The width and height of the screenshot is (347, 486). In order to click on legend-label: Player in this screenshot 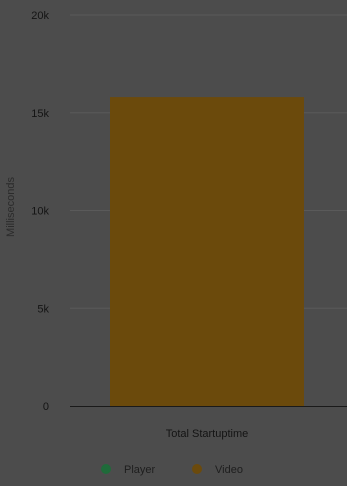, I will do `click(140, 470)`.